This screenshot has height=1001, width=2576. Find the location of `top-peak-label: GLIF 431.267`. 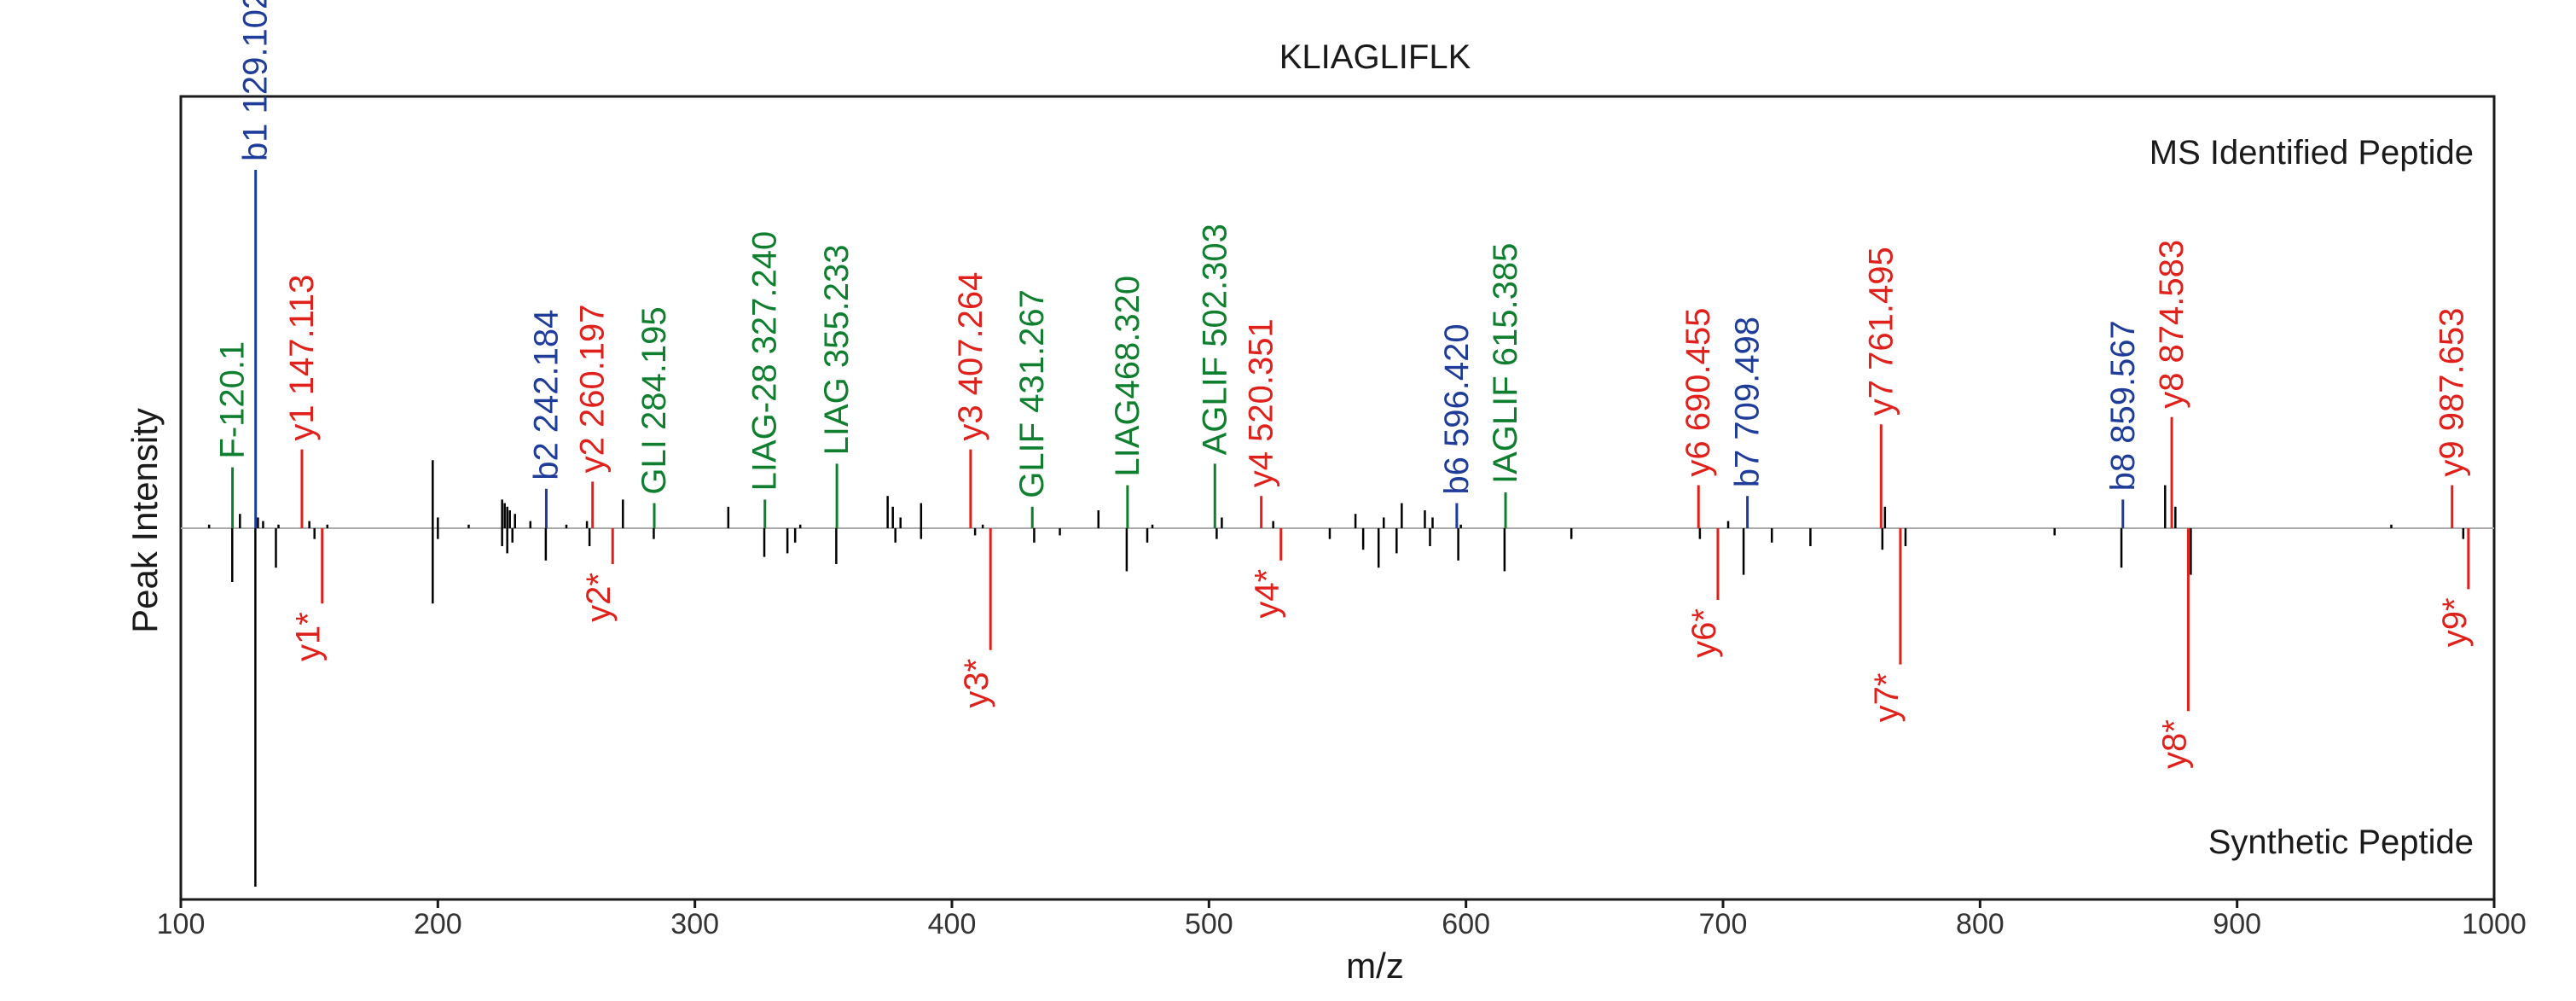

top-peak-label: GLIF 431.267 is located at coordinates (1032, 393).